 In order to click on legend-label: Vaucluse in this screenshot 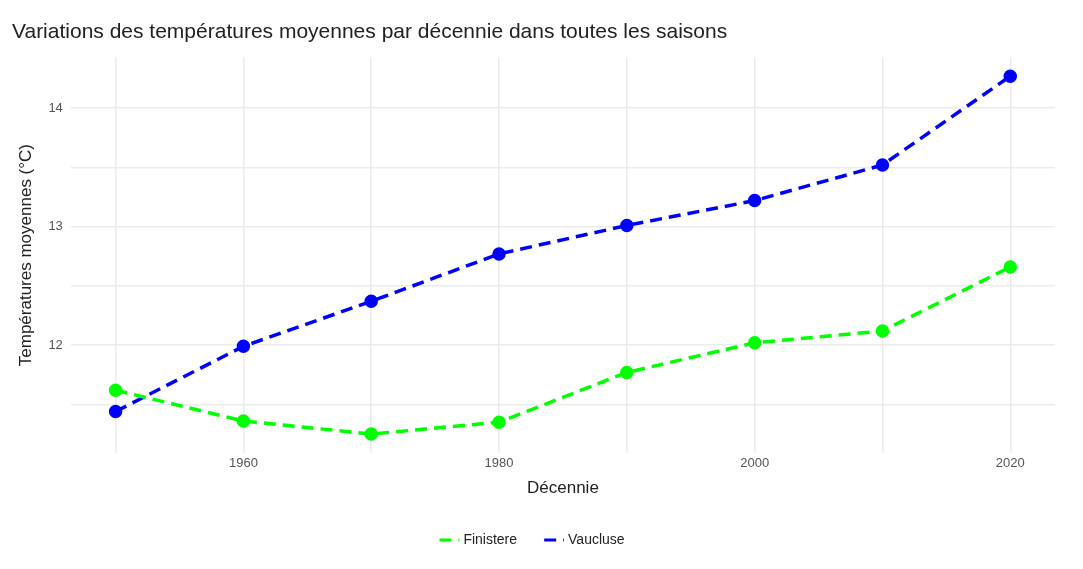, I will do `click(596, 538)`.